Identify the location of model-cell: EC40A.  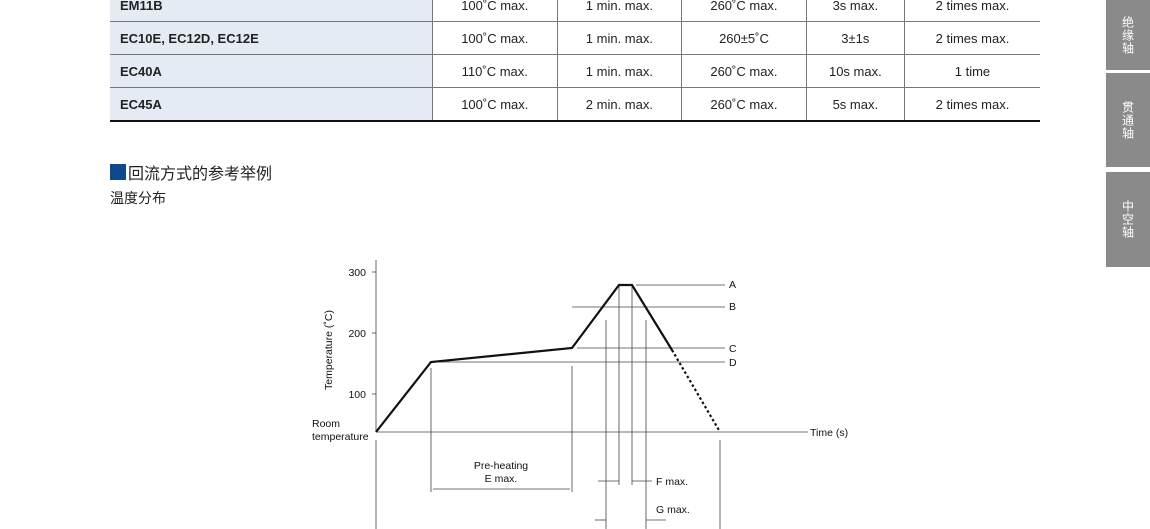
(271, 71).